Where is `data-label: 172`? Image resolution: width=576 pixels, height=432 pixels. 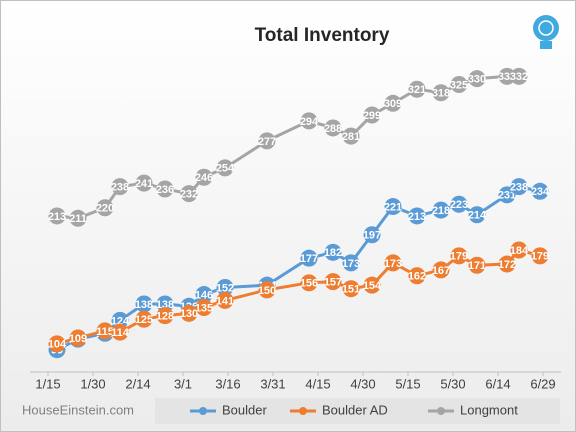 data-label: 172 is located at coordinates (507, 265).